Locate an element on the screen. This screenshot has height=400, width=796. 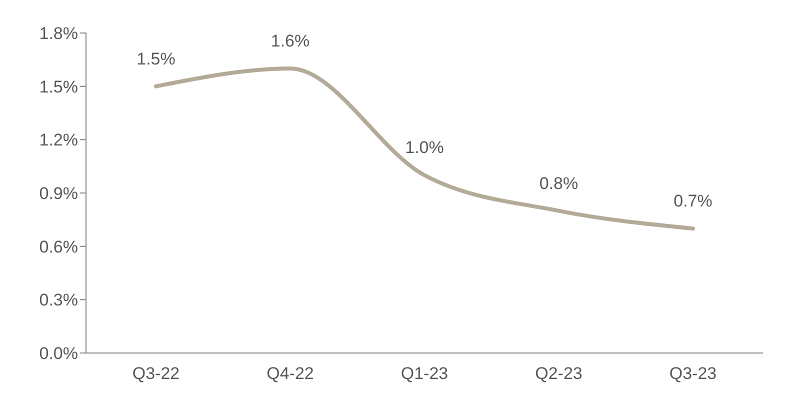
data-label: 1.6% is located at coordinates (290, 41).